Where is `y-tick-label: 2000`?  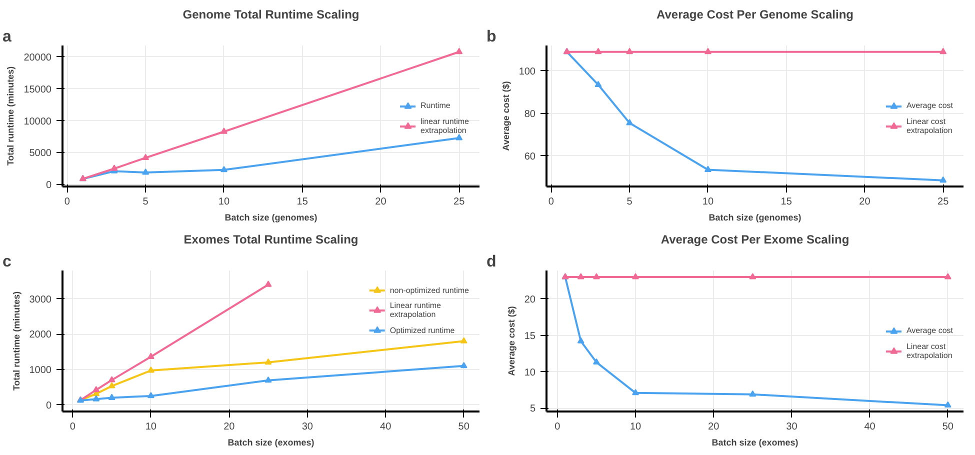
y-tick-label: 2000 is located at coordinates (40, 335).